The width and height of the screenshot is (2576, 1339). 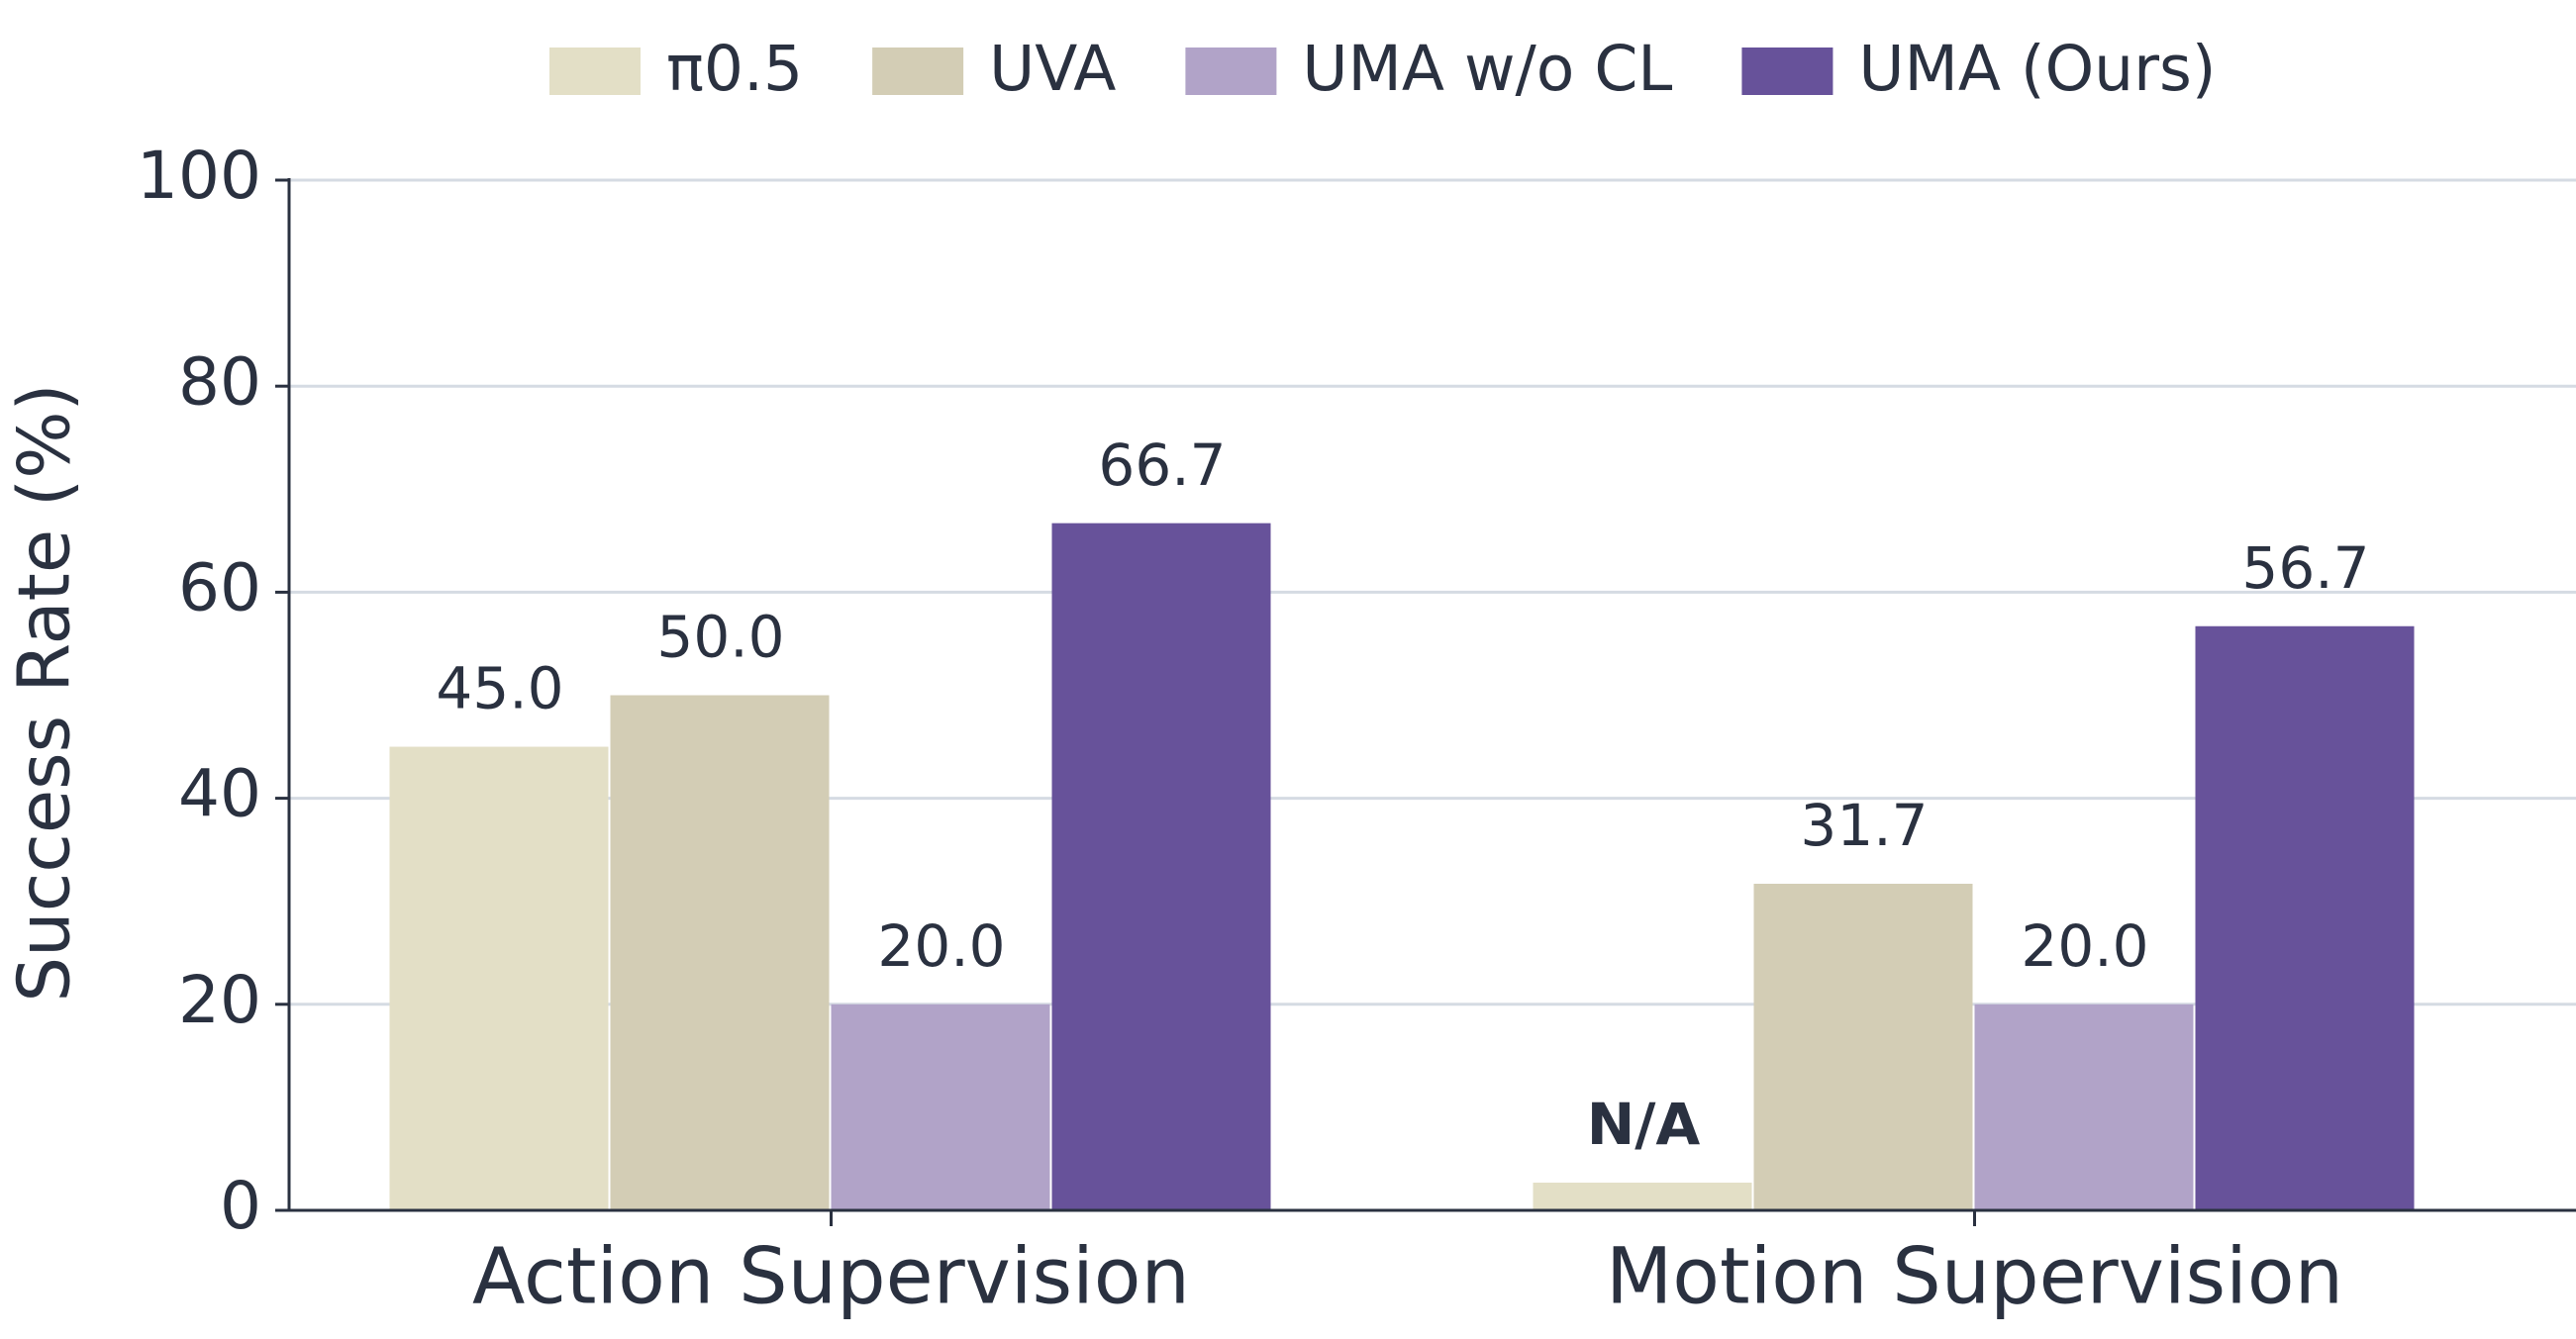 What do you see at coordinates (1162, 465) in the screenshot?
I see `value-label: 66.7` at bounding box center [1162, 465].